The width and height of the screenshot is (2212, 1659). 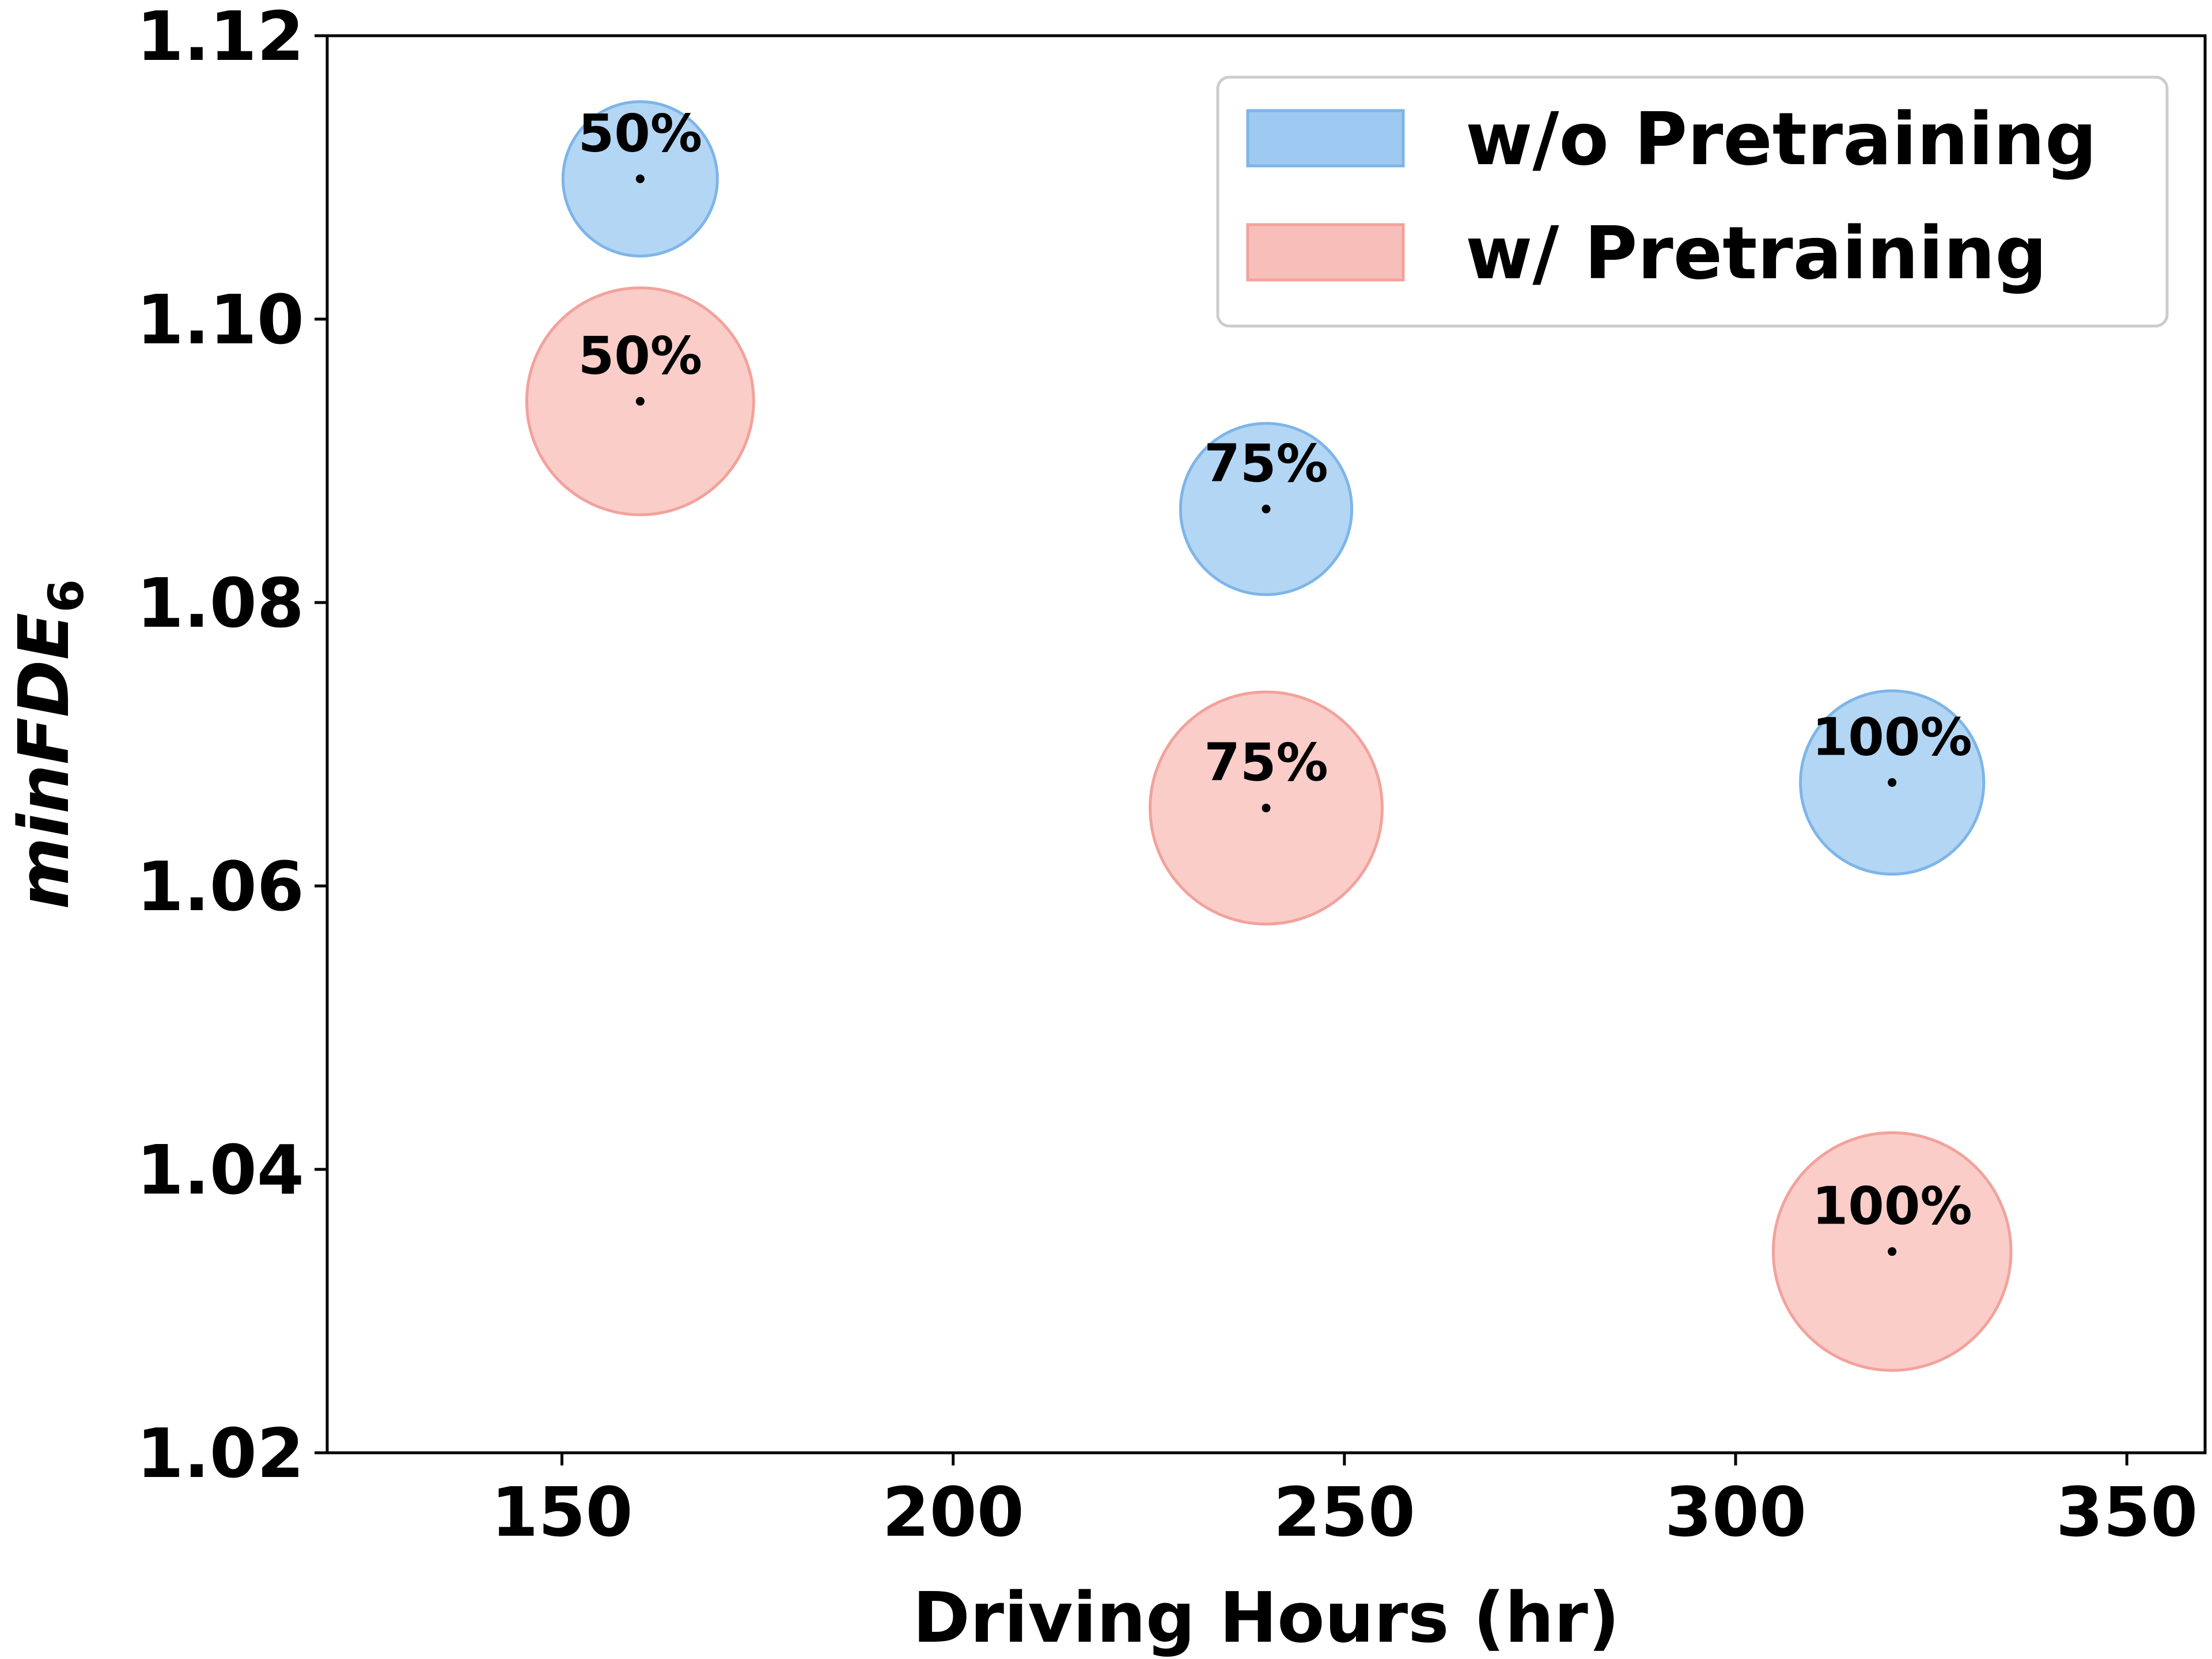 What do you see at coordinates (1756, 253) in the screenshot?
I see `legend-label-w-pretraining: w/ Pretraining` at bounding box center [1756, 253].